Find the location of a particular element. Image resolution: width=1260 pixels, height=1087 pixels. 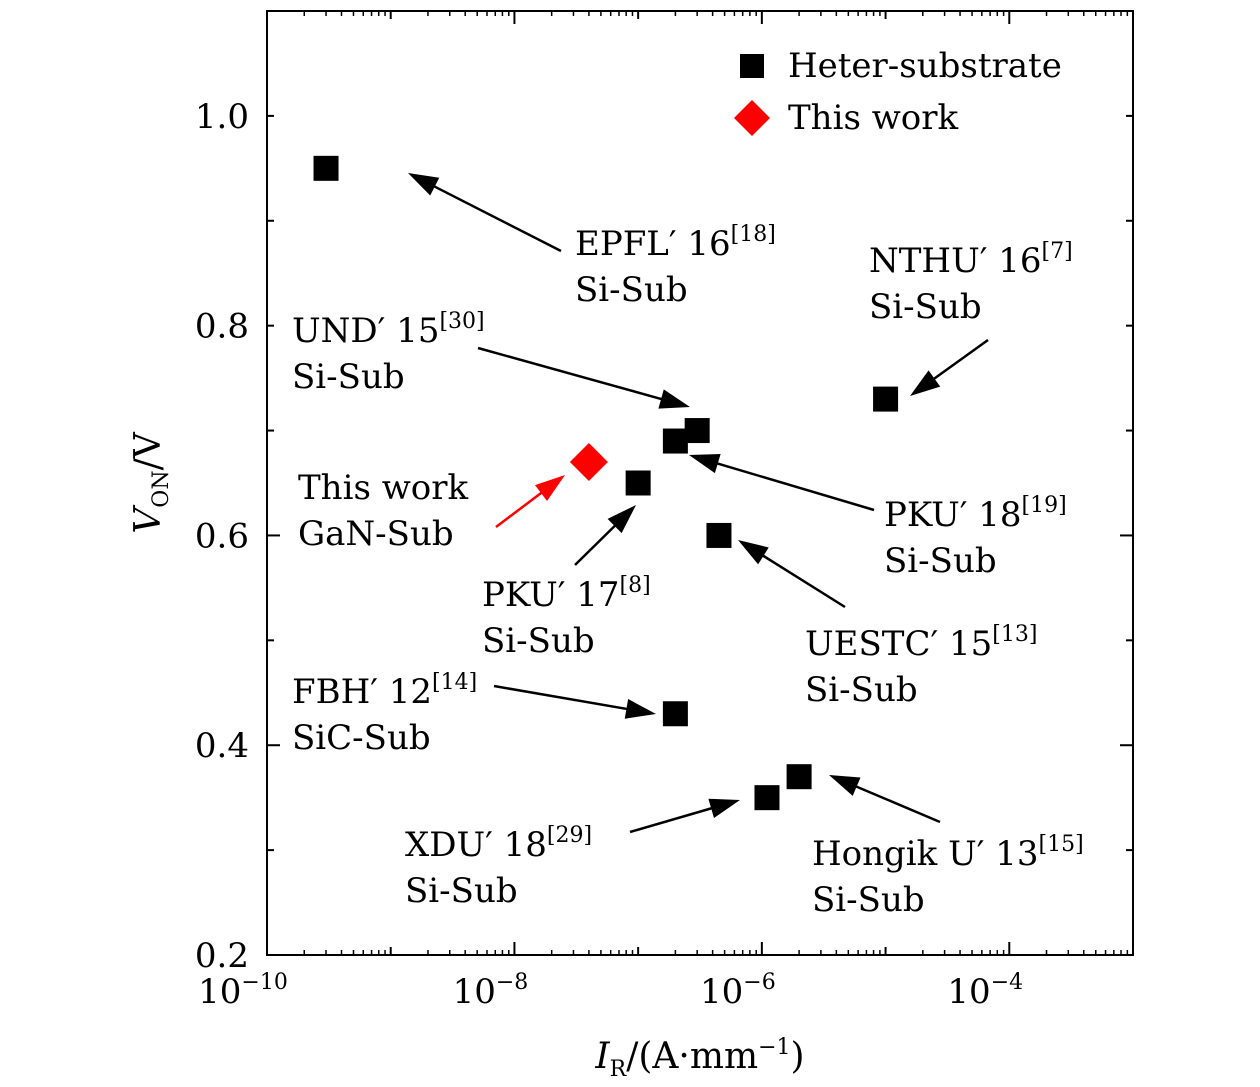

annotation-name: UND′ 15[30] is located at coordinates (388, 330).